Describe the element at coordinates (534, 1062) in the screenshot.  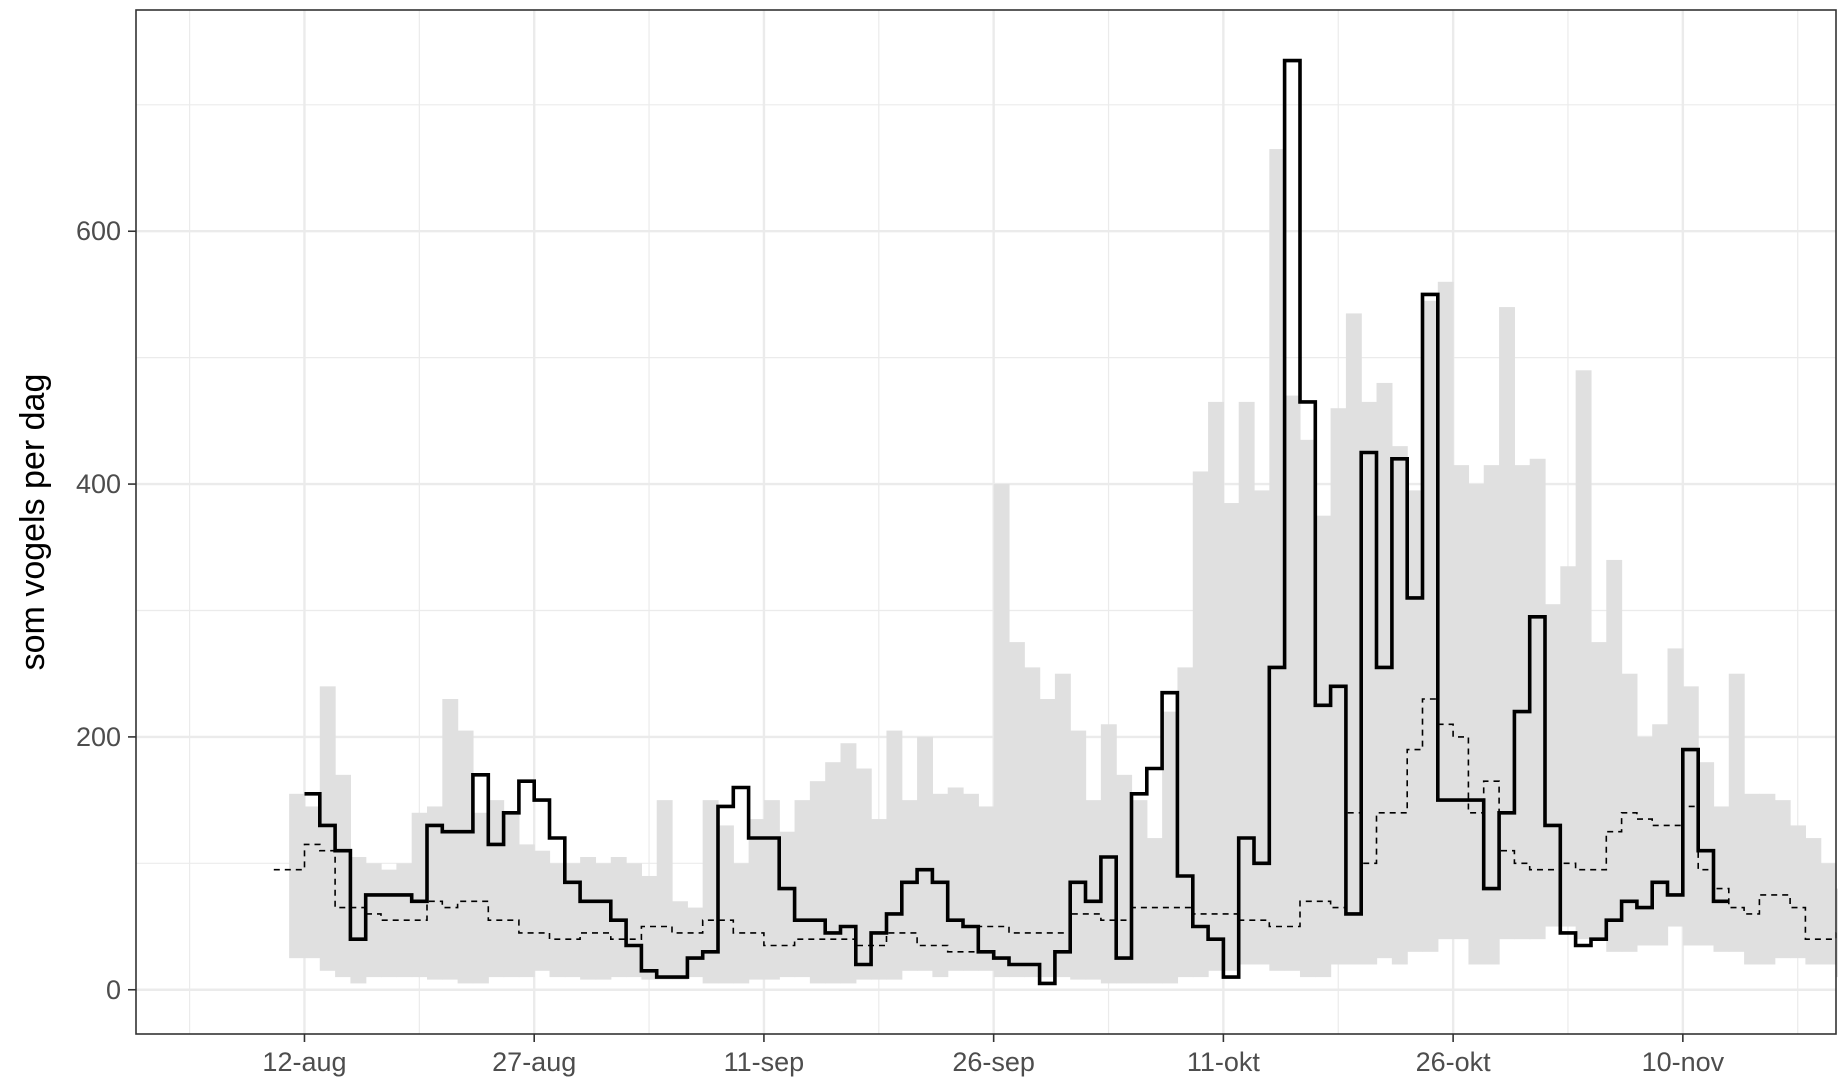
I see `x-tick-label: 27-aug` at that location.